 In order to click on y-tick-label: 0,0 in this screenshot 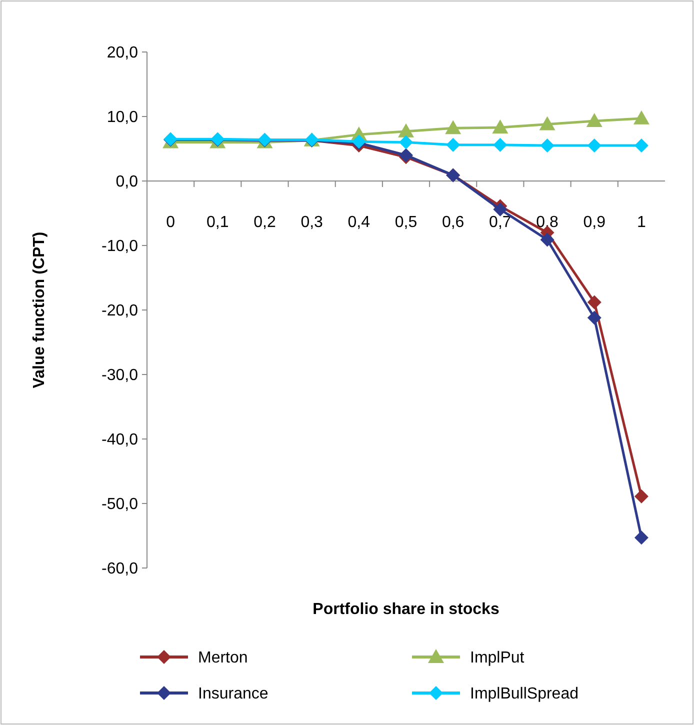, I will do `click(127, 182)`.